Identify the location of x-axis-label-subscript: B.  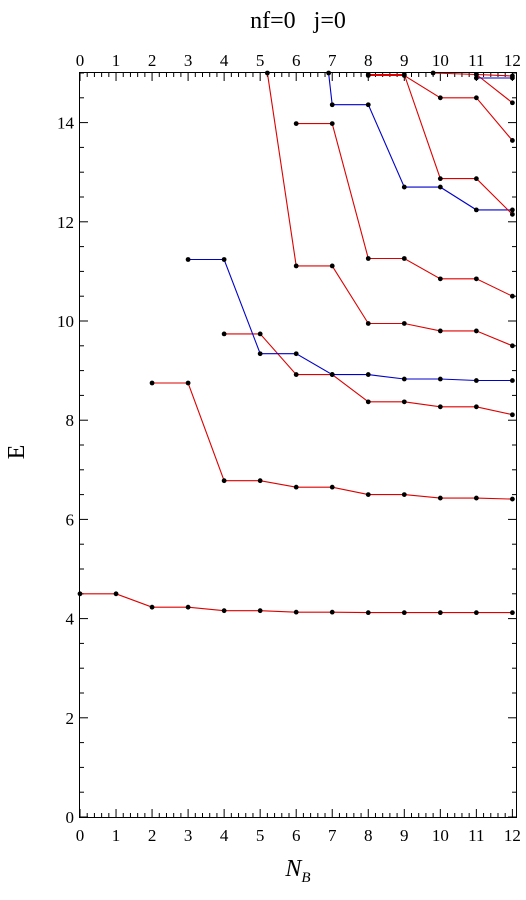
(305, 878).